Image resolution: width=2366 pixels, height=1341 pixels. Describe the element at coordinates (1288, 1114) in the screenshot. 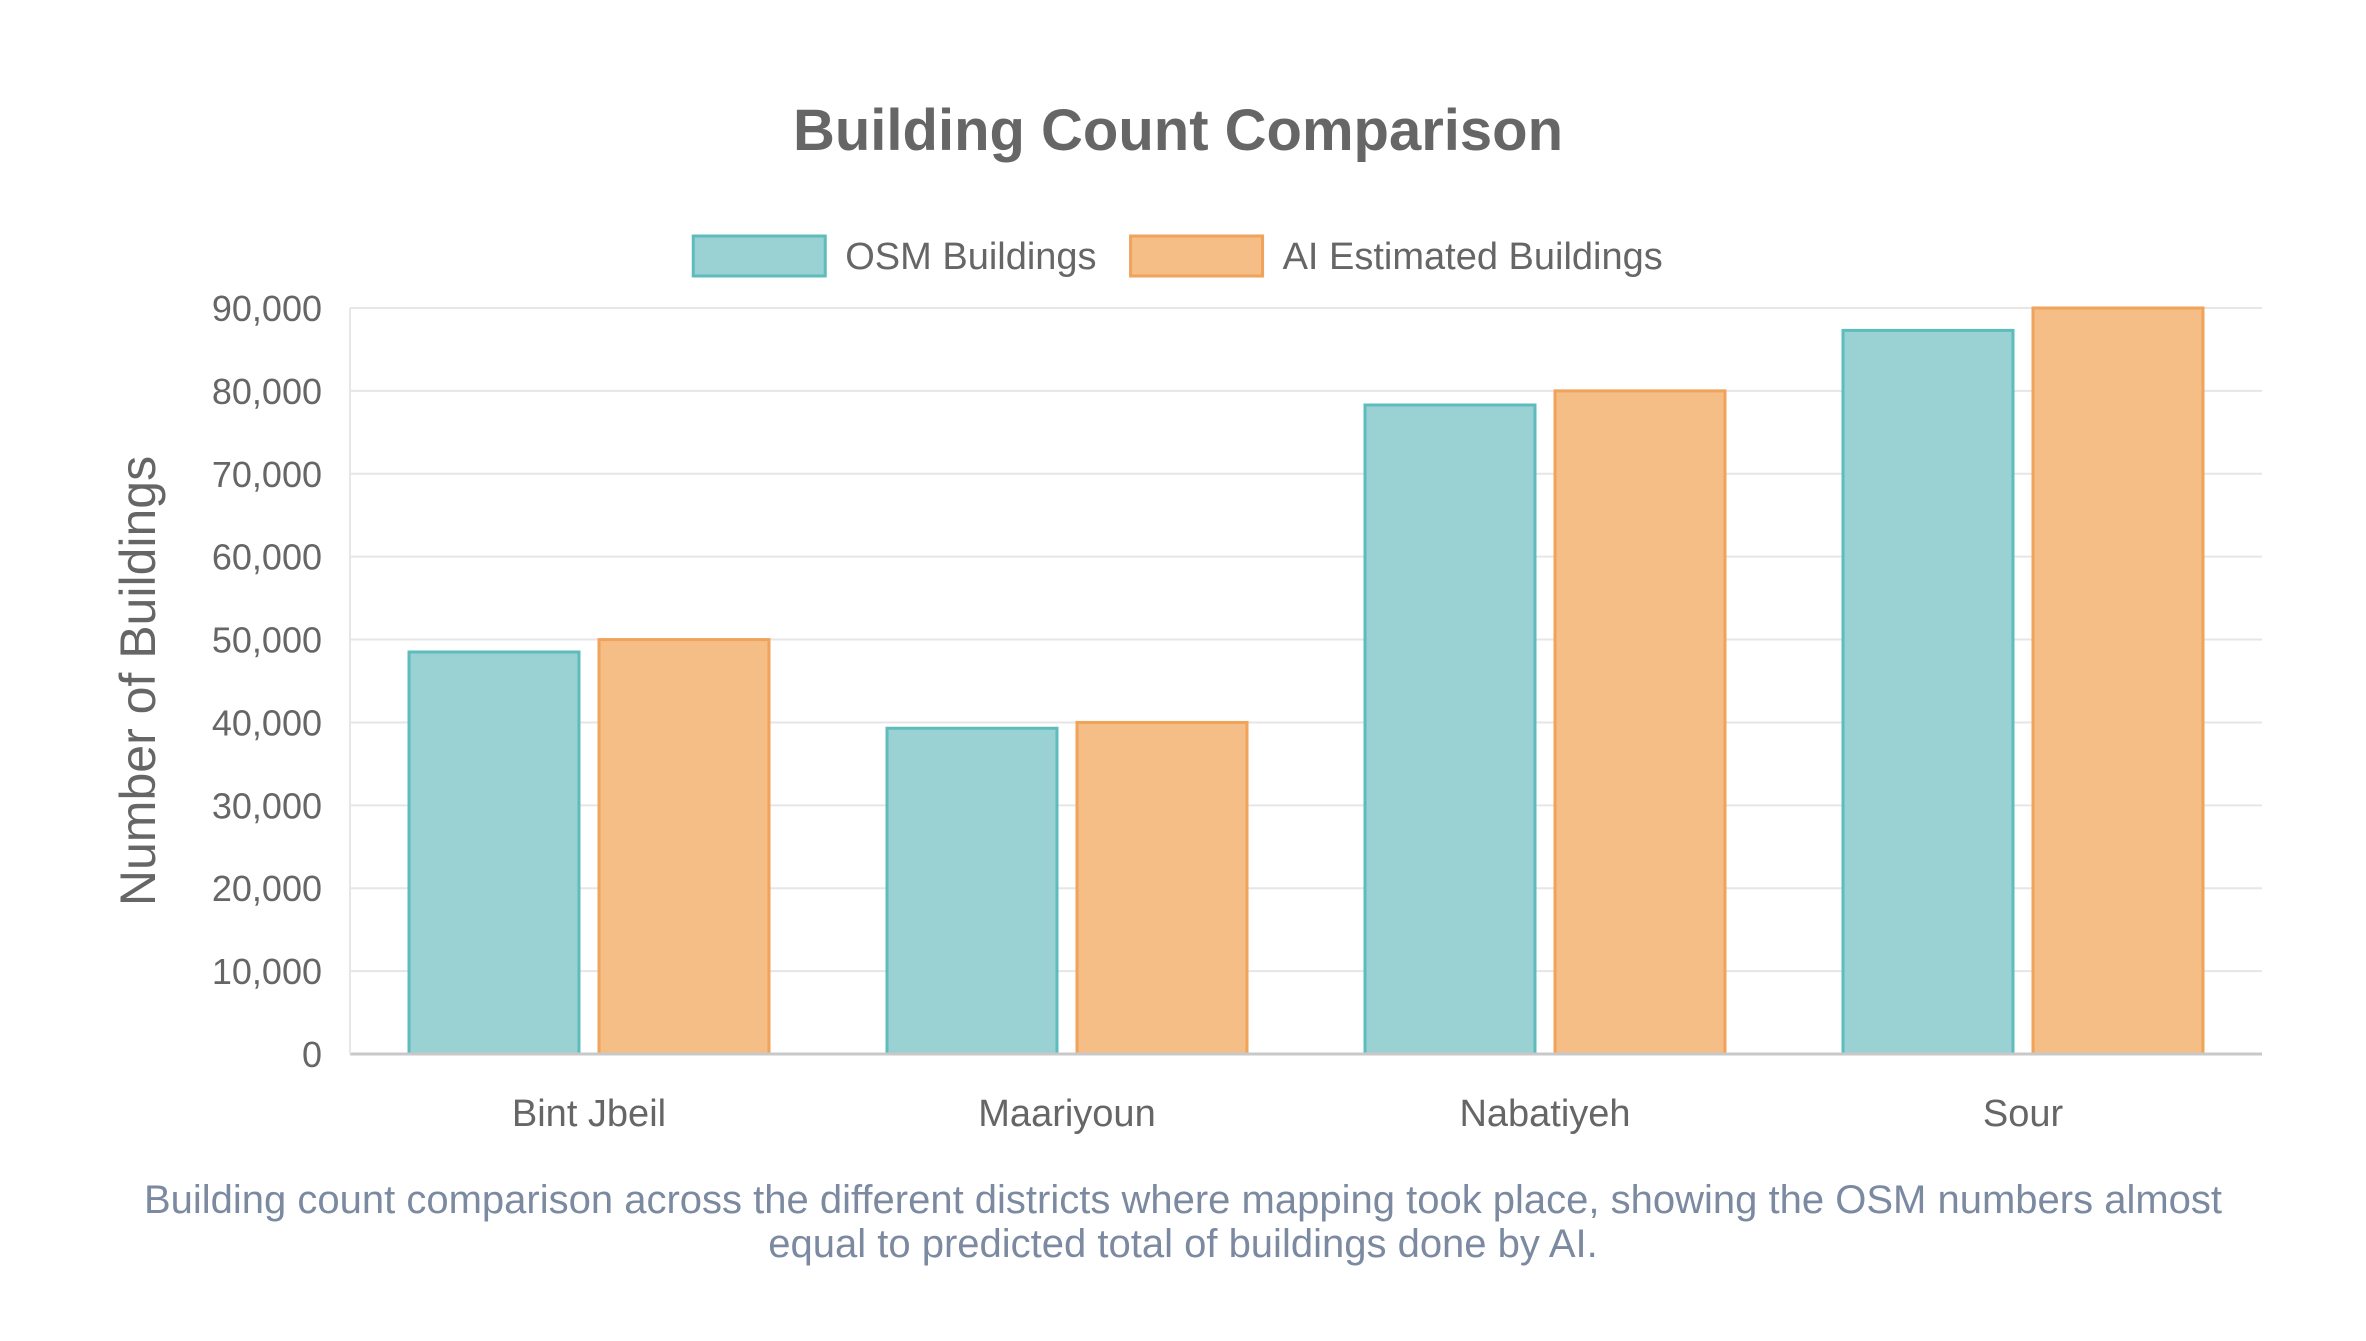

I see `x-axis-categories: Bint Jbeil Maariyoun Nabatiyeh Sour` at that location.